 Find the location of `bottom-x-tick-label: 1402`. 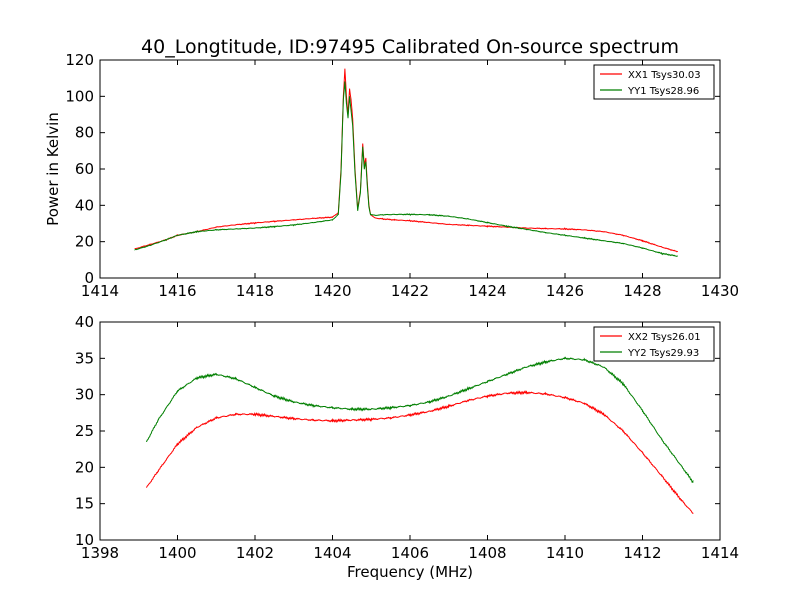

bottom-x-tick-label: 1402 is located at coordinates (255, 553).